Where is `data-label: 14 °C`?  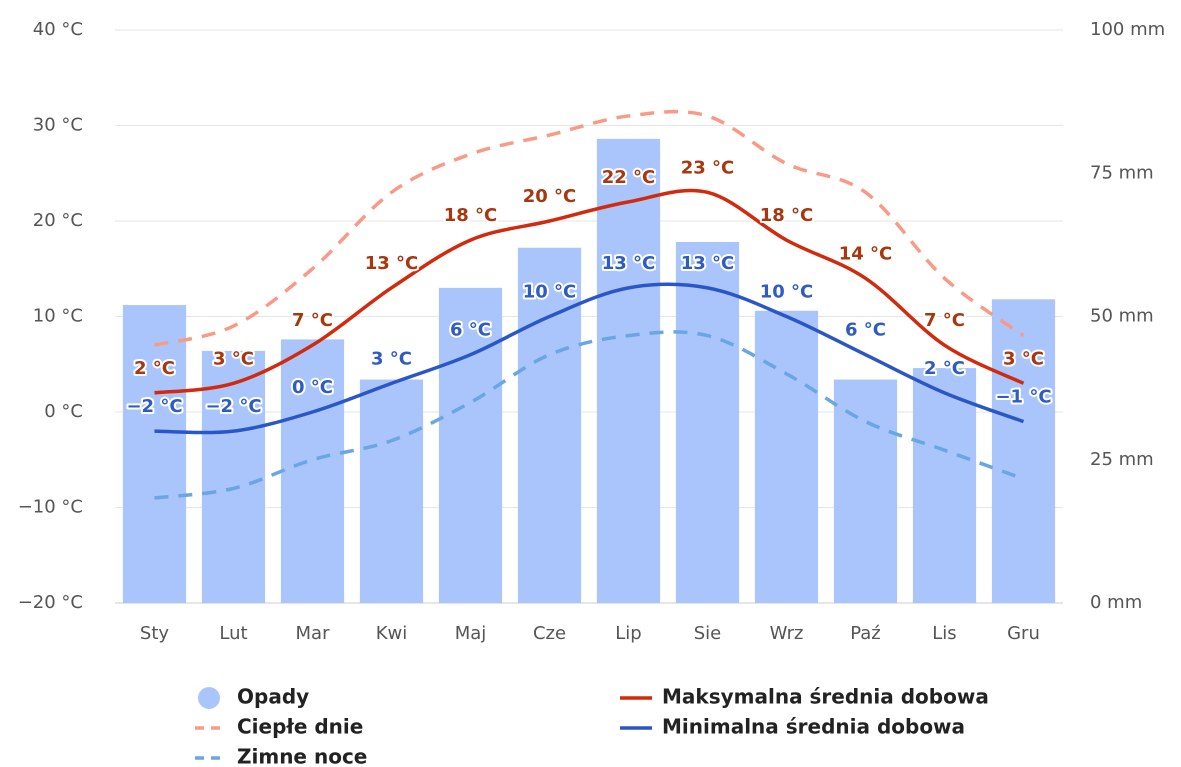 data-label: 14 °C is located at coordinates (866, 253).